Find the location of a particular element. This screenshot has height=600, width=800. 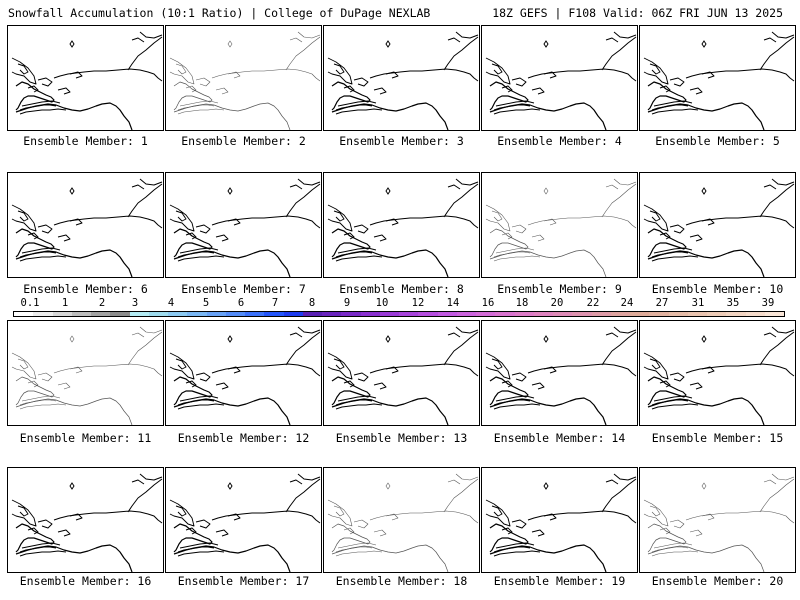

colorbar-tick-label: 3 is located at coordinates (135, 303).